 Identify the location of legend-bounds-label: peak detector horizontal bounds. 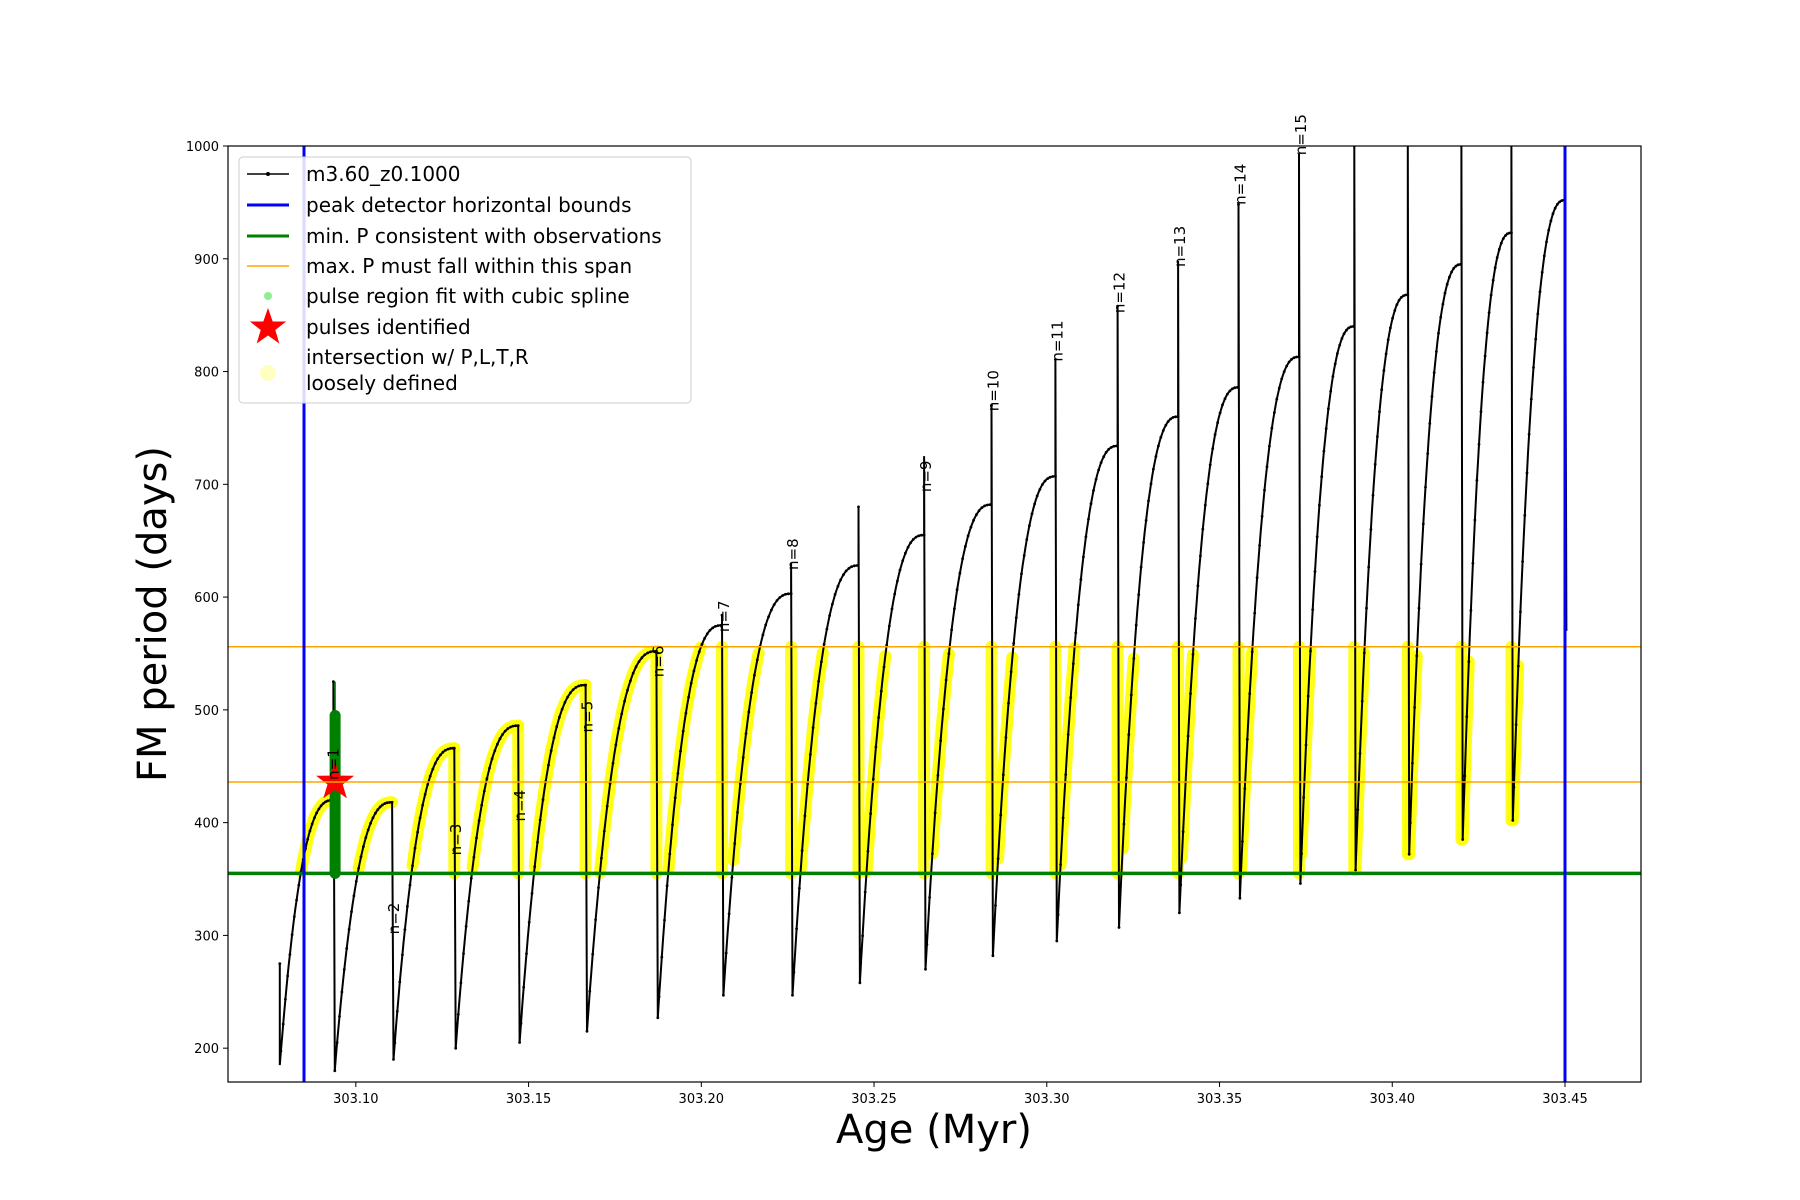
(469, 205).